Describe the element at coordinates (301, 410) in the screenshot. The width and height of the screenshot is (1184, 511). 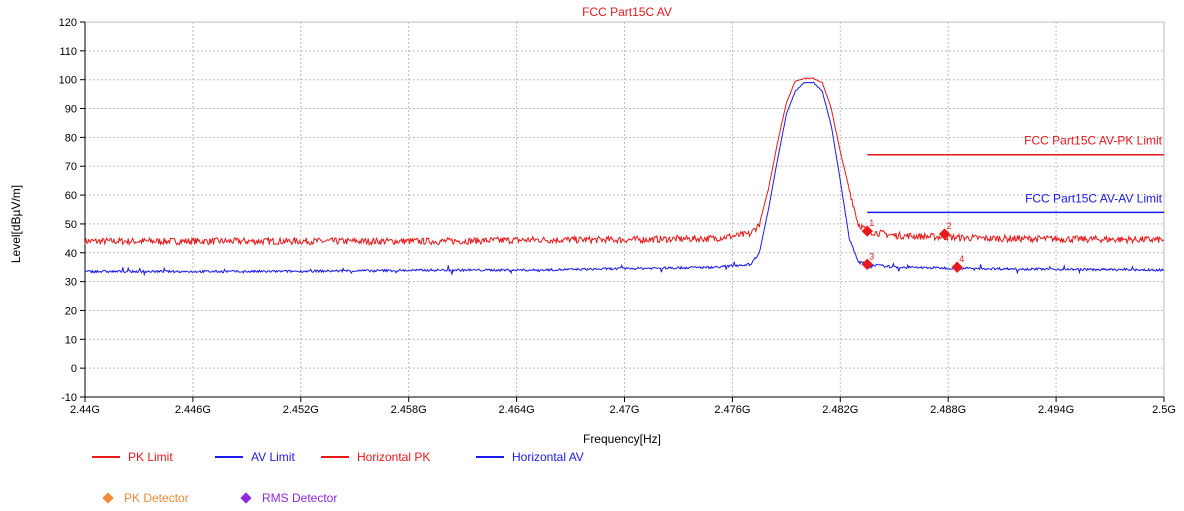
I see `x-tick-label: 2.452G` at that location.